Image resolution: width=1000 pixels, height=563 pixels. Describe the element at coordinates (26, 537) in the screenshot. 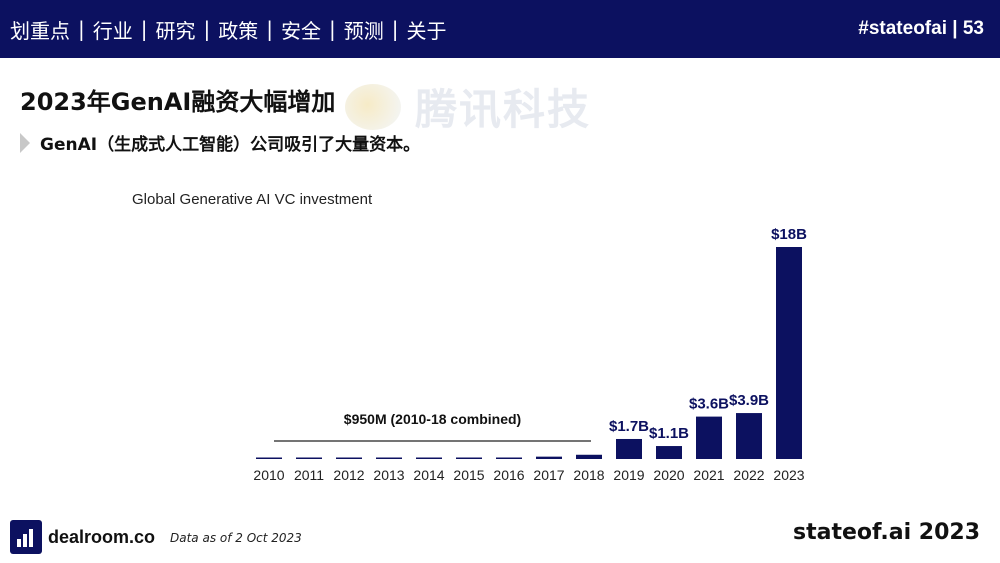

I see `dealroom-logo-icon` at that location.